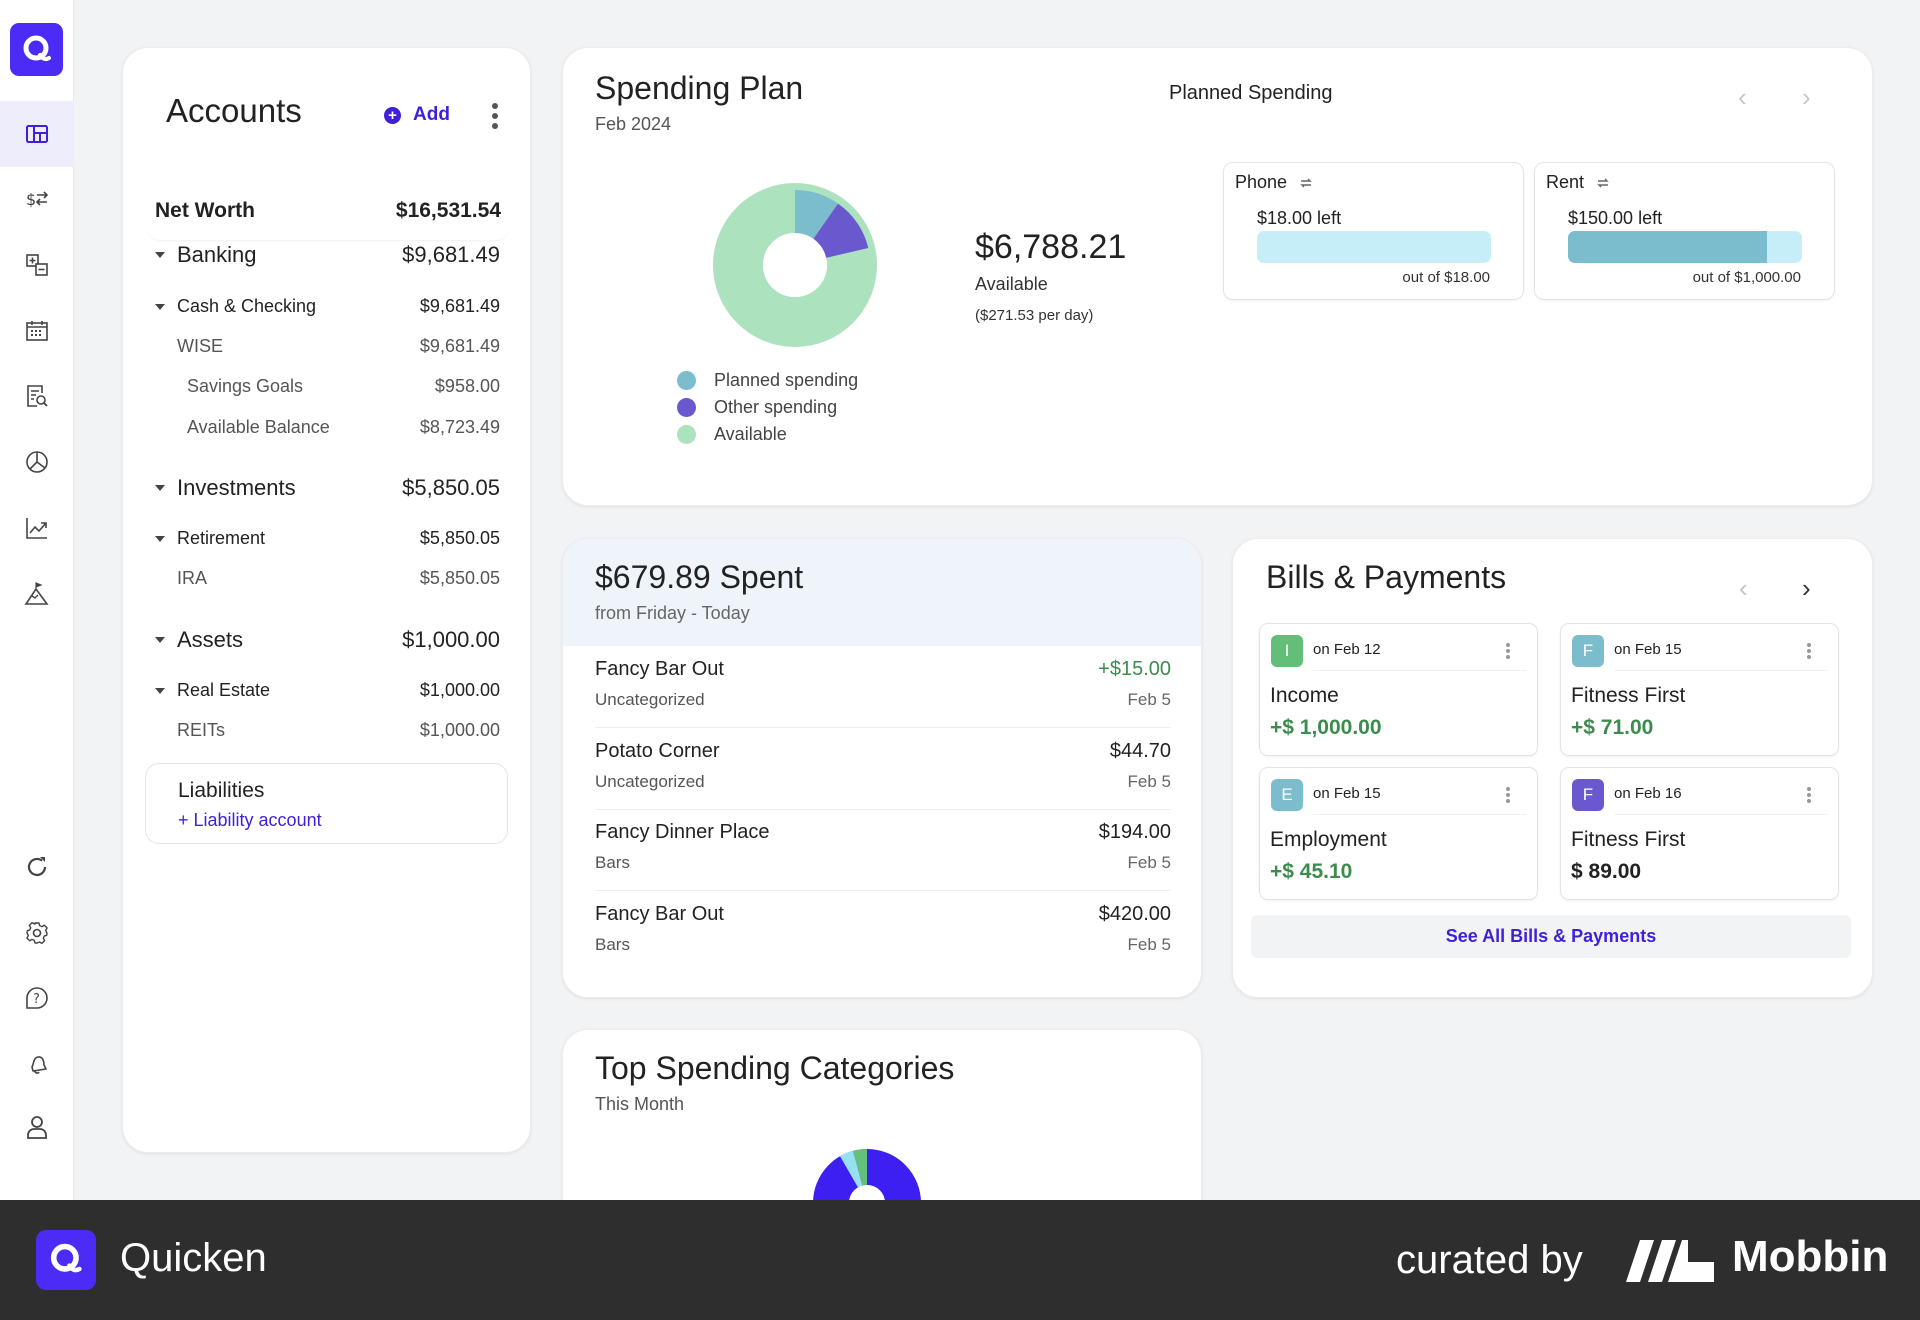 The height and width of the screenshot is (1320, 1920). Describe the element at coordinates (327, 640) in the screenshot. I see `account-group-assets: Assets $1,000.00` at that location.